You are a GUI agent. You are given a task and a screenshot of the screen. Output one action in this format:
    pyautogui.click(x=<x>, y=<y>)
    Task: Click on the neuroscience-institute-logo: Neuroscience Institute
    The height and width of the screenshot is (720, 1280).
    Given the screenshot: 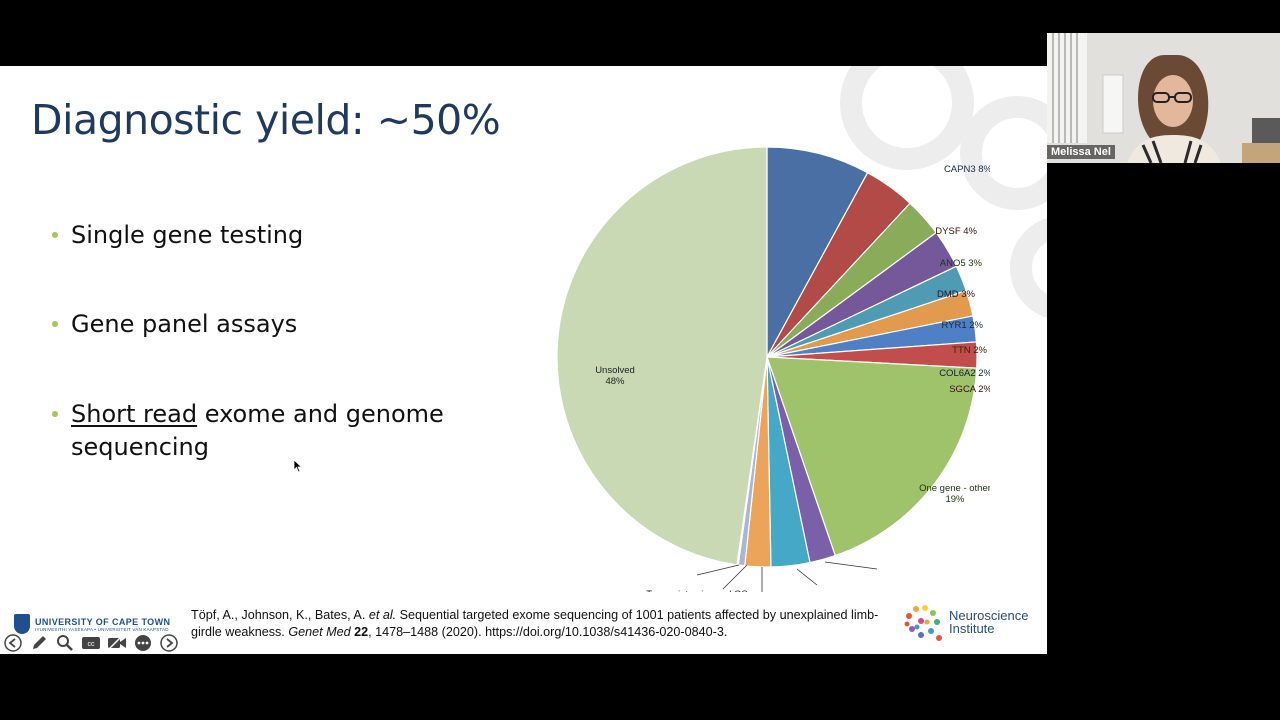 What is the action you would take?
    pyautogui.click(x=965, y=622)
    